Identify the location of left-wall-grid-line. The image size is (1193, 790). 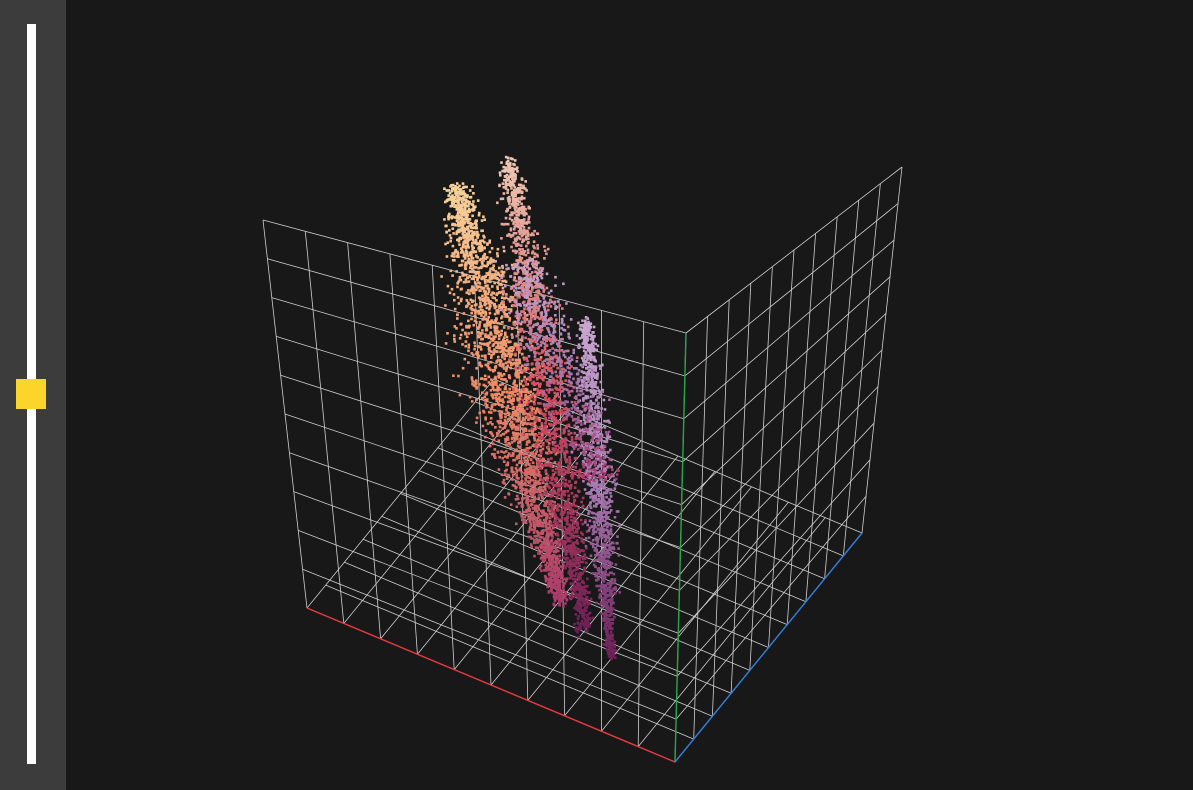
(479, 399).